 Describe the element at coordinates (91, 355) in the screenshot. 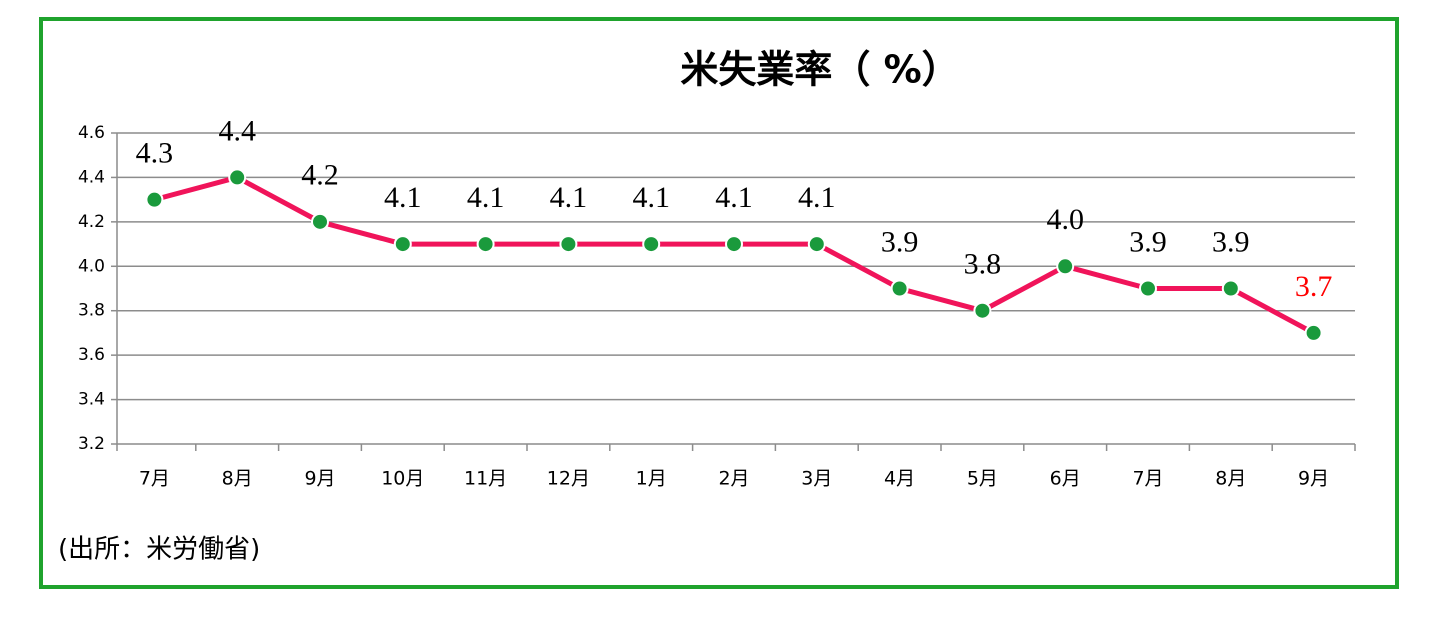

I see `y-tick-label: 3.6` at that location.